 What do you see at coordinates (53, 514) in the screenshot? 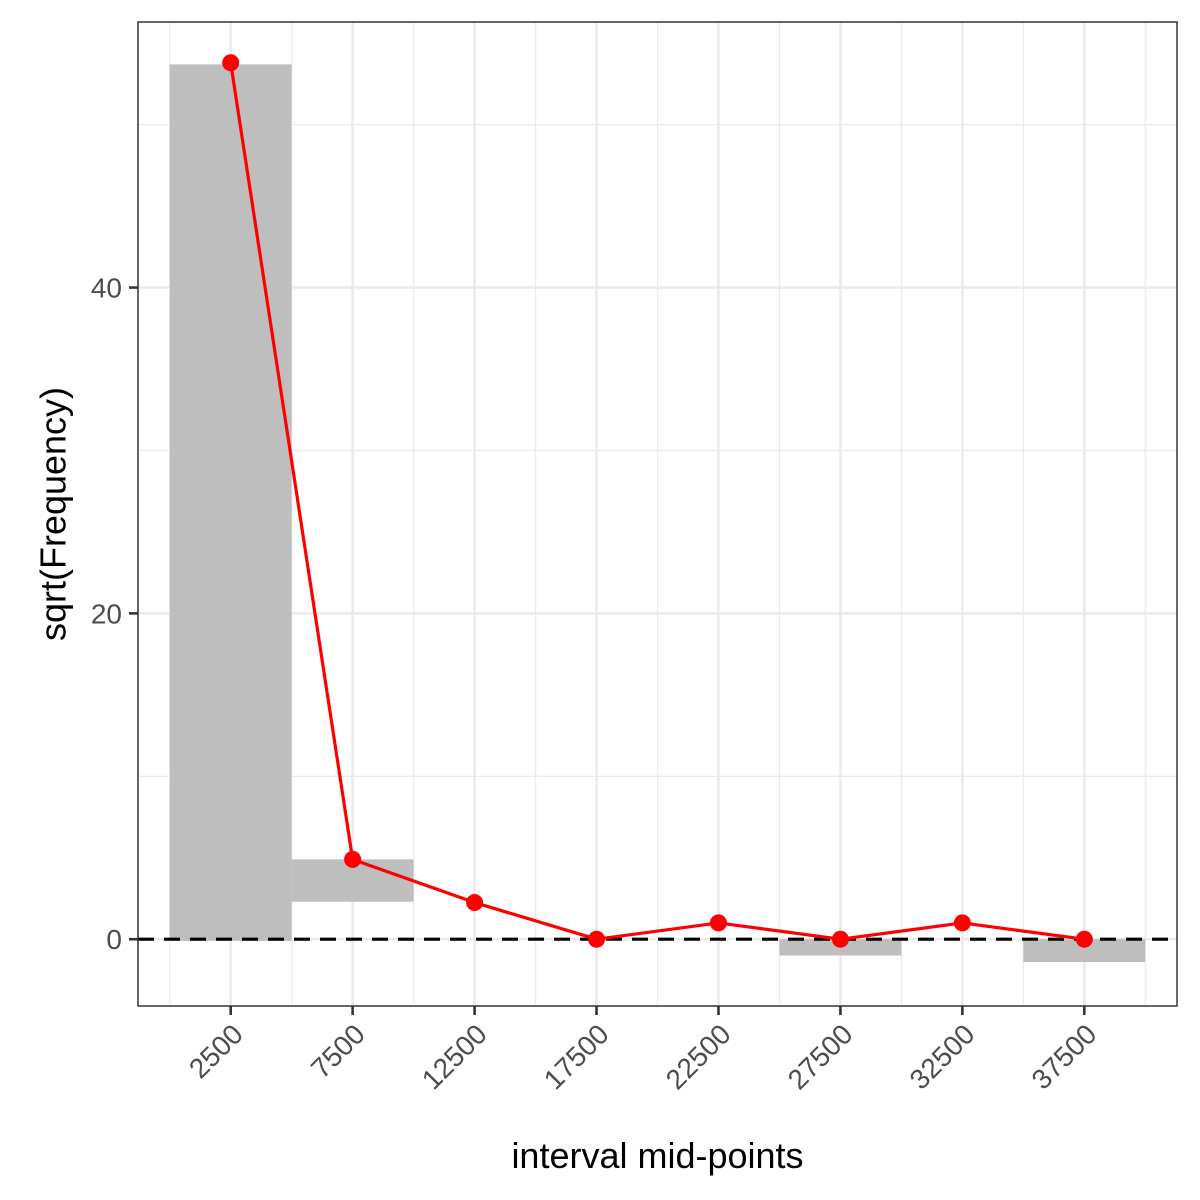
I see `y-axis-title: sqrt(Frequency)` at bounding box center [53, 514].